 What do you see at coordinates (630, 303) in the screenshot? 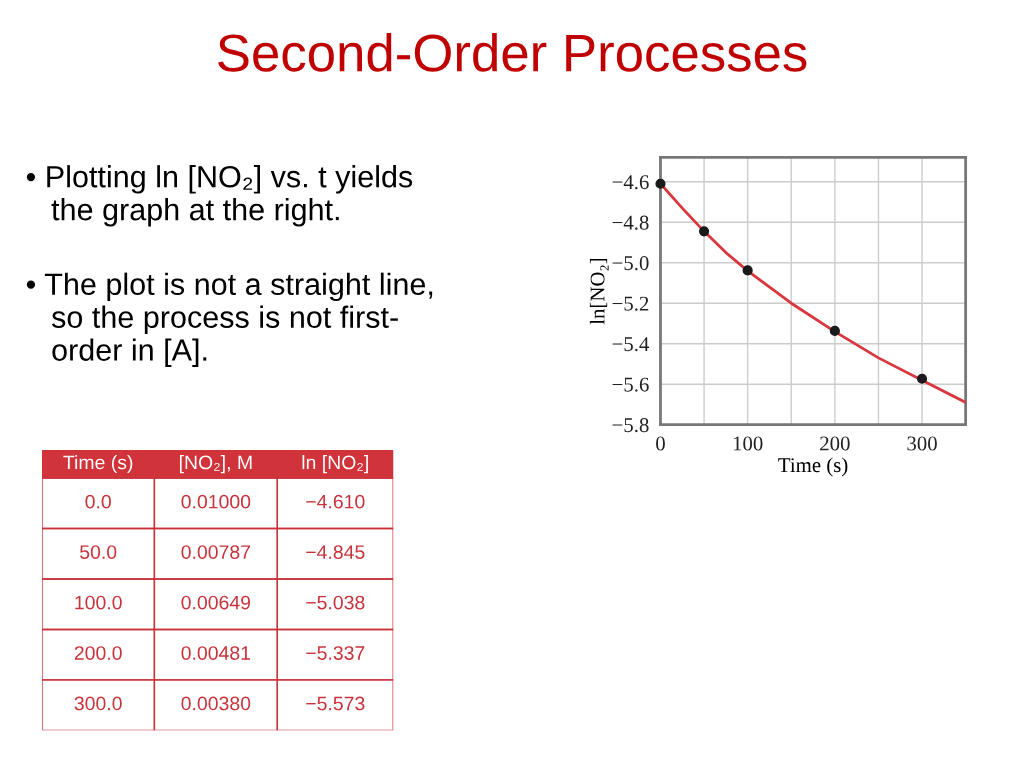
I see `y-tick-label: −5.2` at bounding box center [630, 303].